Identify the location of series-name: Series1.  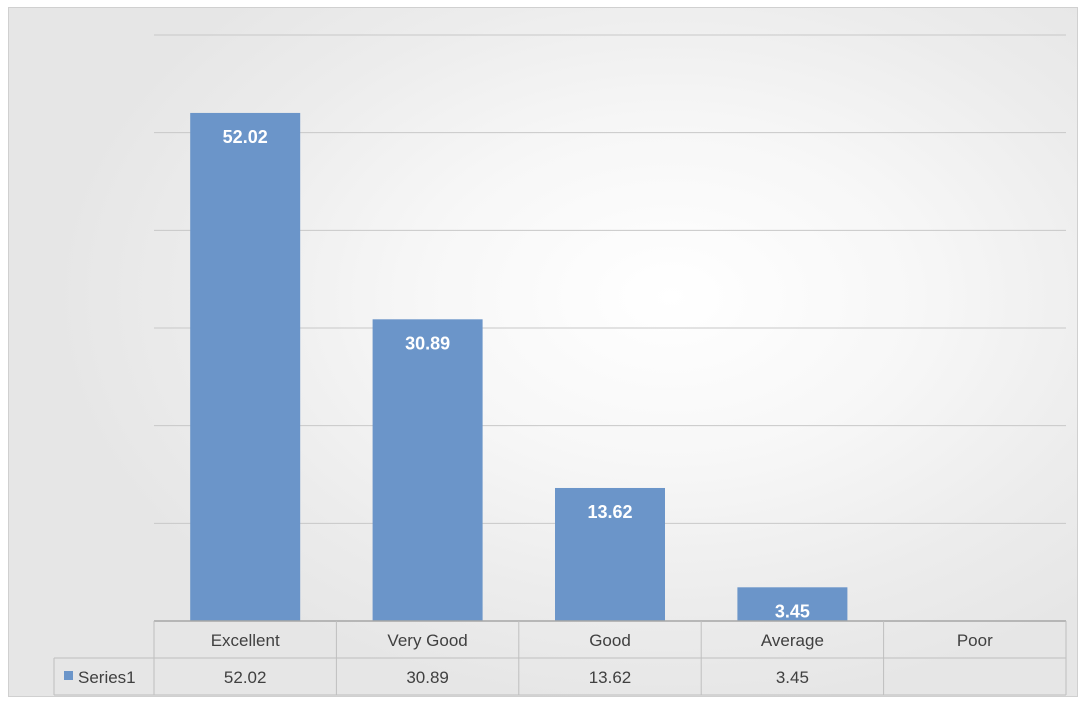
(107, 677).